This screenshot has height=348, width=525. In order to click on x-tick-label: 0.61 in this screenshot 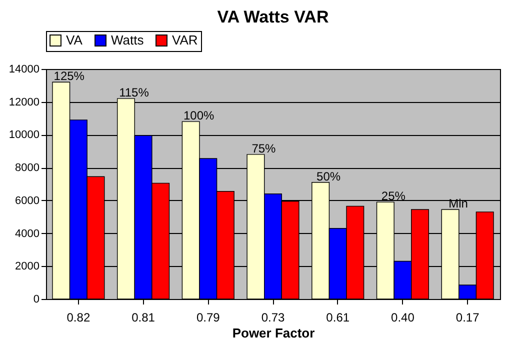, I will do `click(338, 317)`.